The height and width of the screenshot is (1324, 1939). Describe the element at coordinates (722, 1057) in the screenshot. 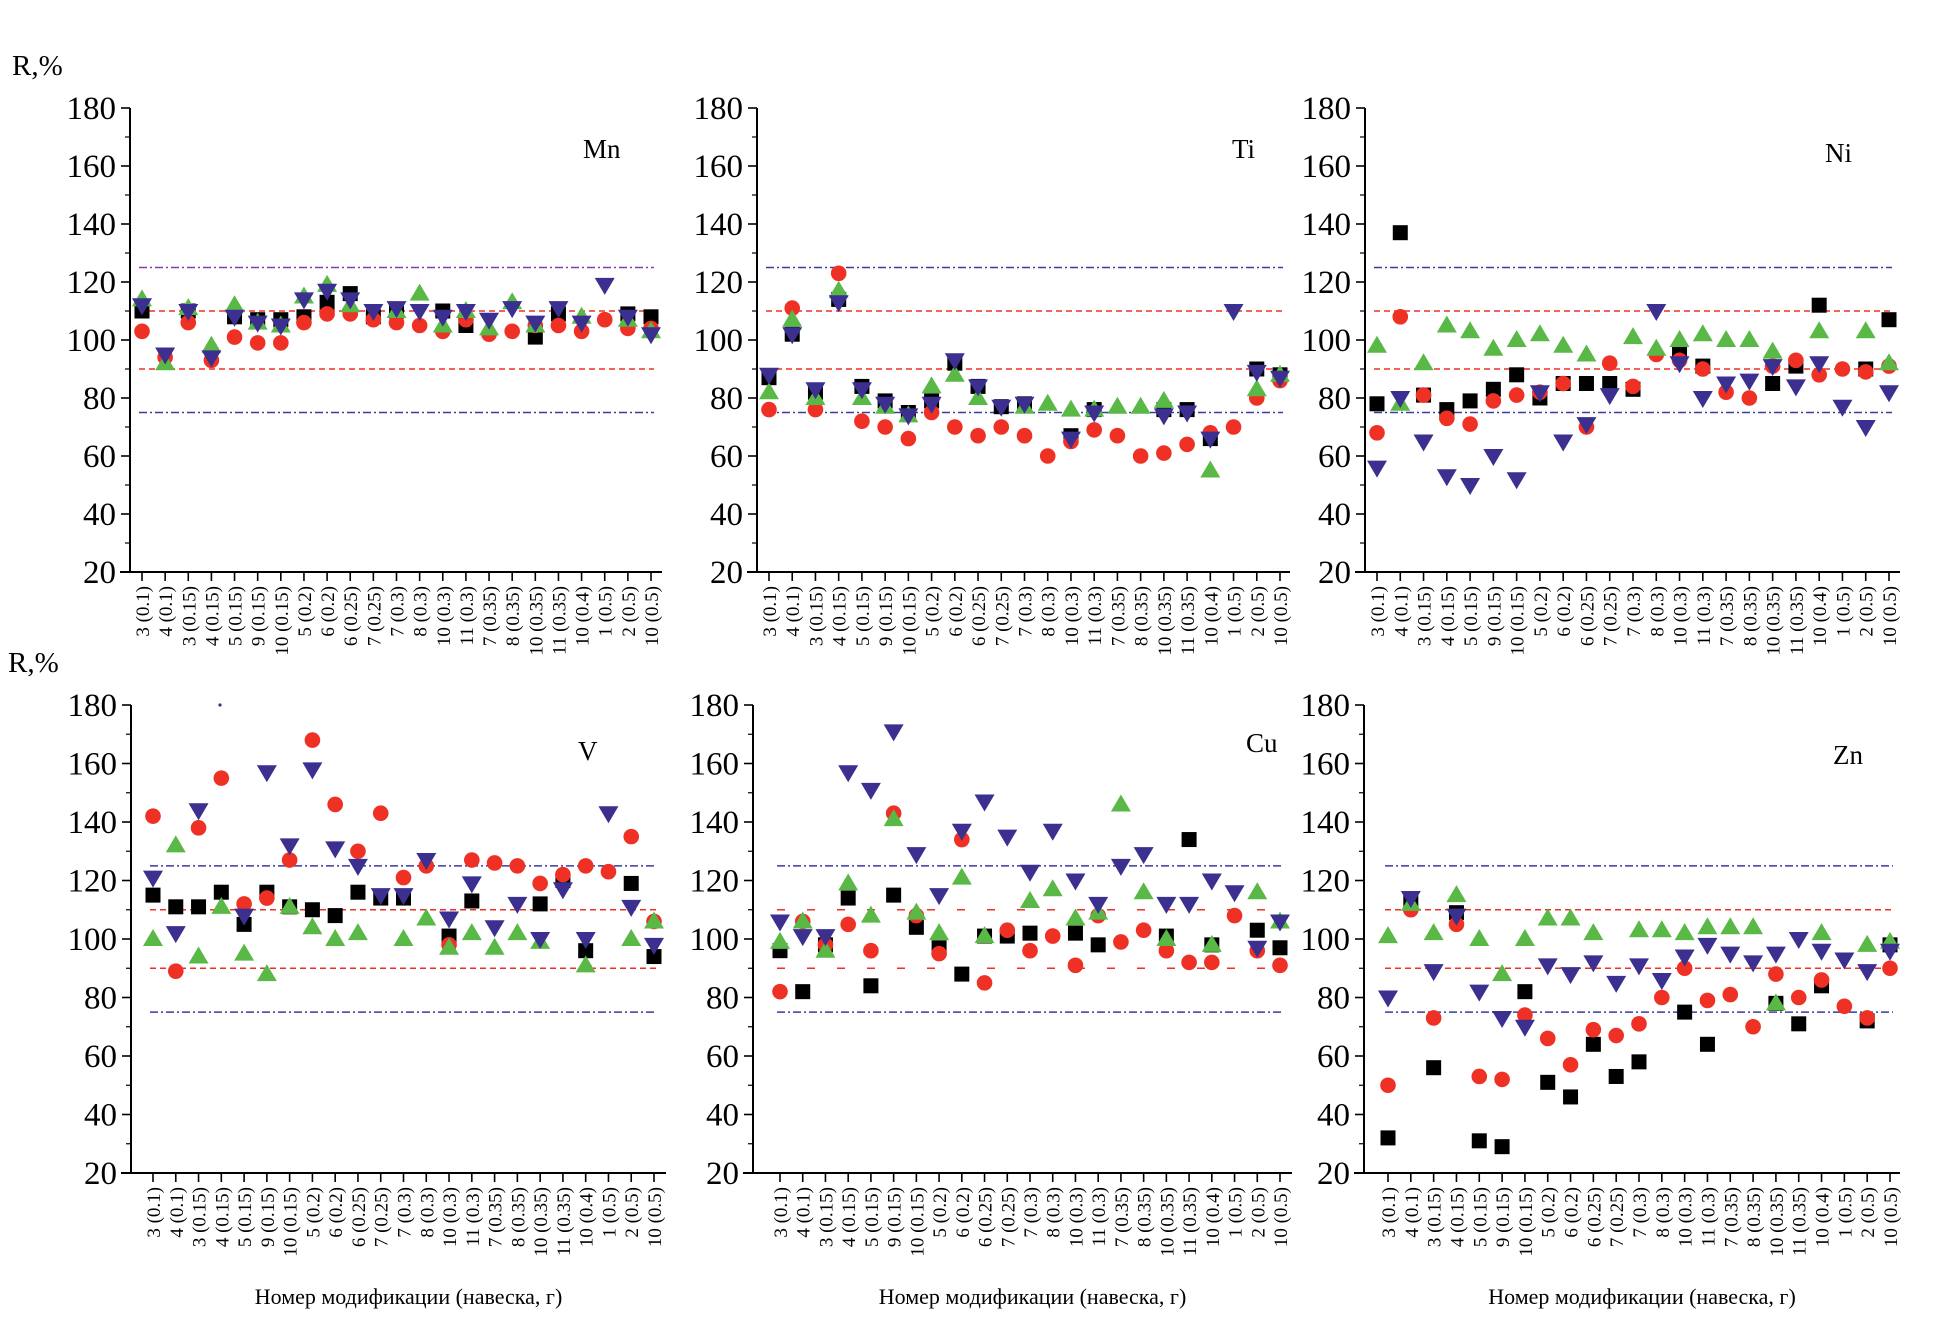

I see `y-tick-label: 60` at that location.